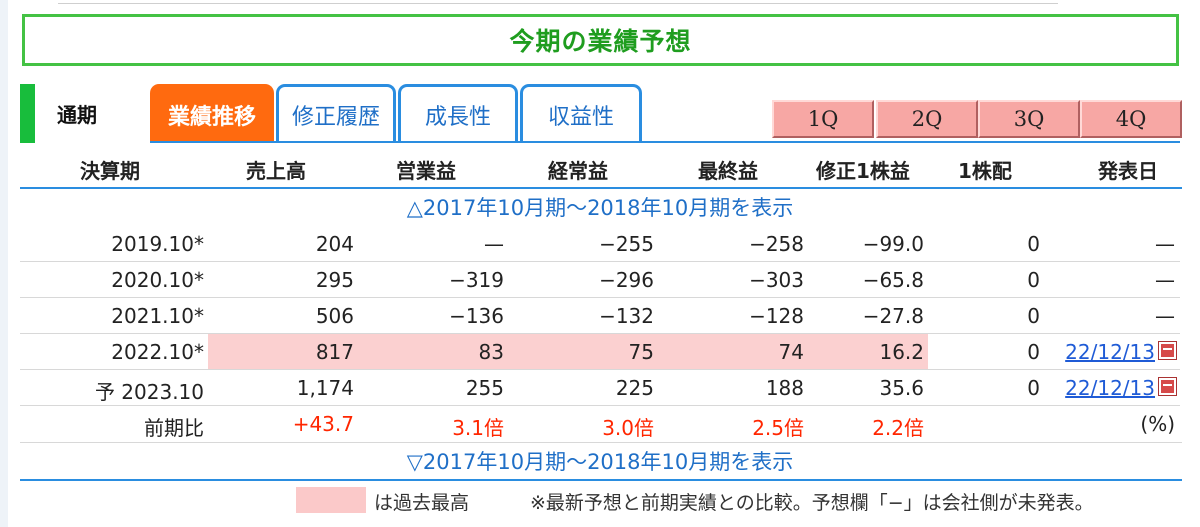 This screenshot has height=527, width=1200. What do you see at coordinates (426, 171) in the screenshot?
I see `col-operating-profit: 営業益` at bounding box center [426, 171].